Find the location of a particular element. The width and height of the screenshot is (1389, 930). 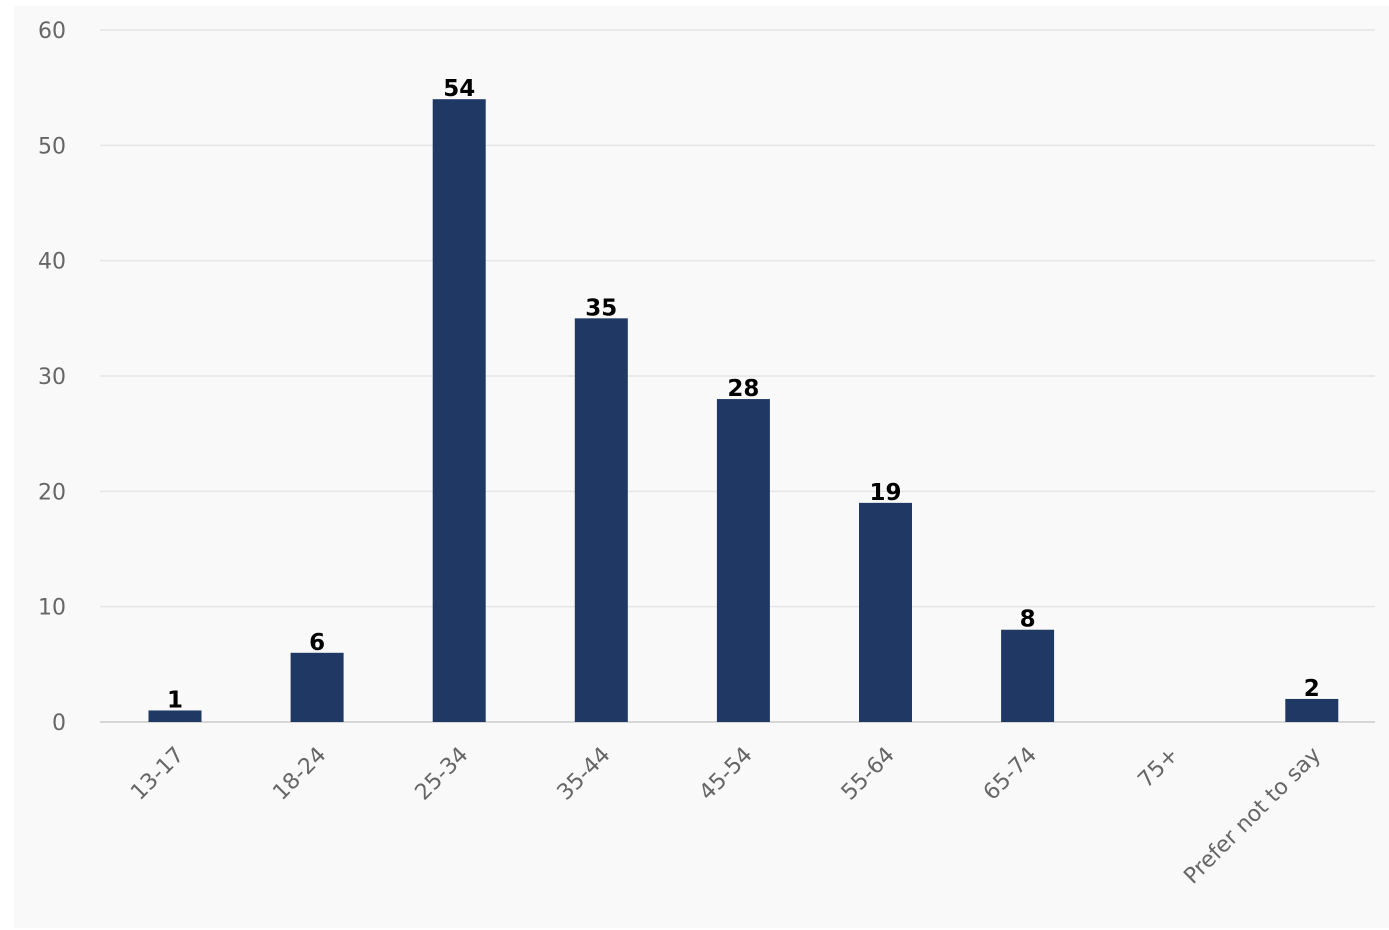

data-label: 2 is located at coordinates (1312, 689).